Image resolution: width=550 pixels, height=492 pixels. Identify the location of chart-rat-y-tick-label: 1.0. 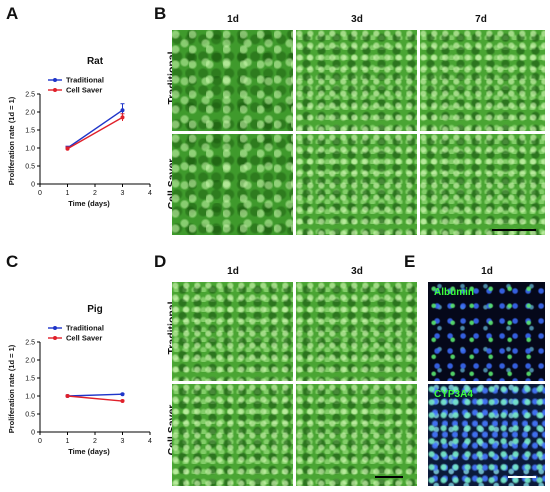
(30, 149).